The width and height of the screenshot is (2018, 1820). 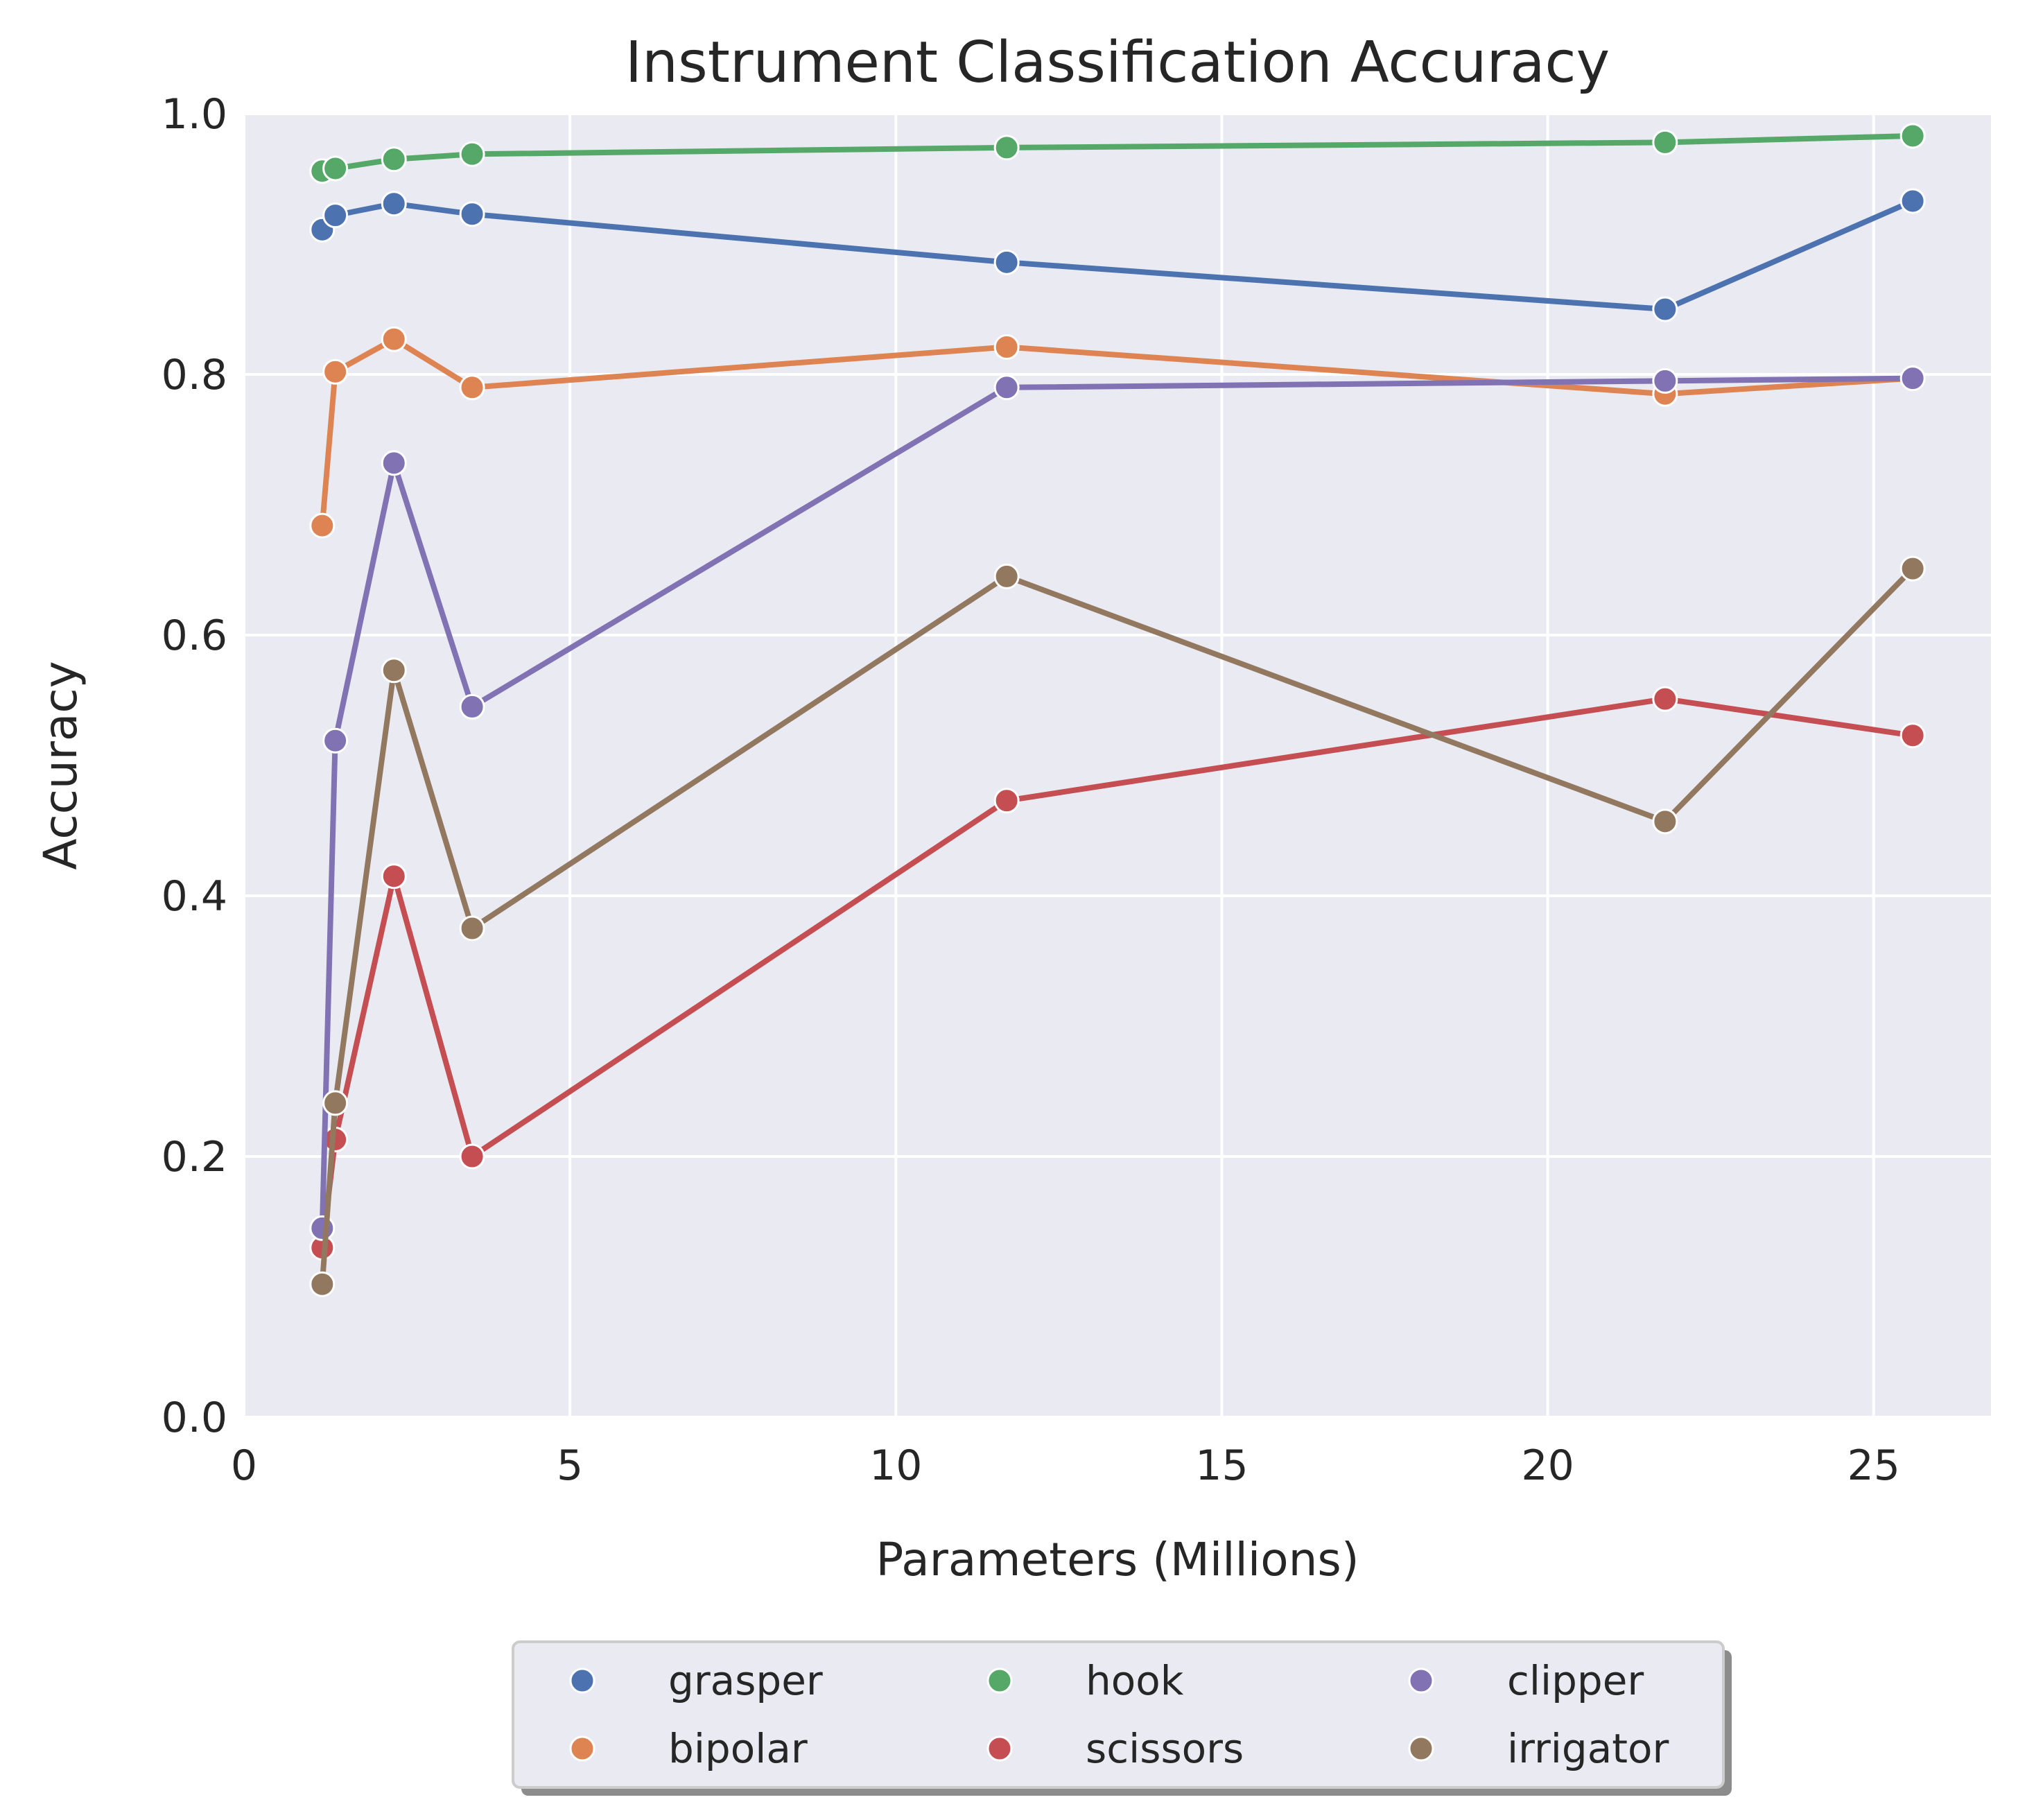 What do you see at coordinates (244, 1465) in the screenshot?
I see `x-tick-label: 0` at bounding box center [244, 1465].